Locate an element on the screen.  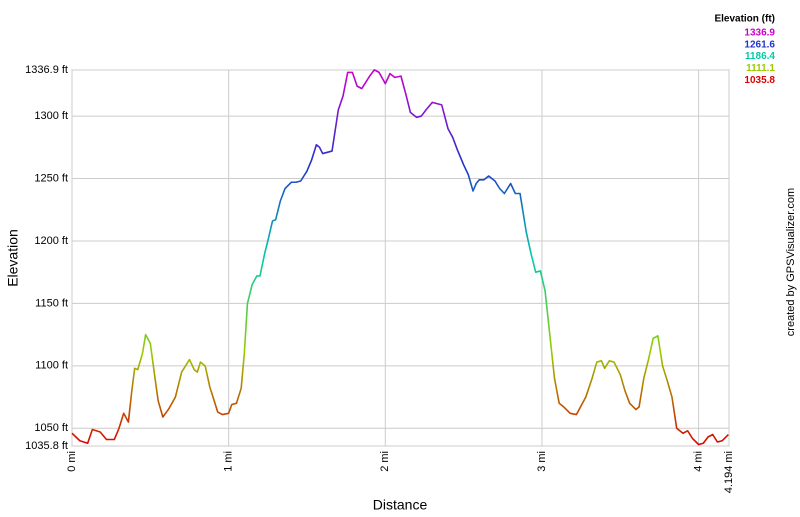
x-axis-title: Distance is located at coordinates (400, 505).